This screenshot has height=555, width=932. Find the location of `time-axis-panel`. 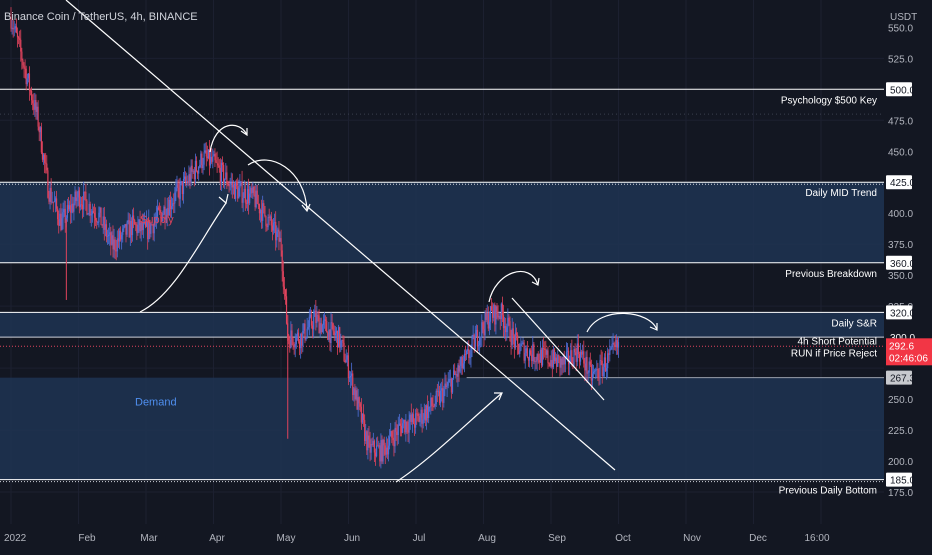

time-axis-panel is located at coordinates (466, 537).